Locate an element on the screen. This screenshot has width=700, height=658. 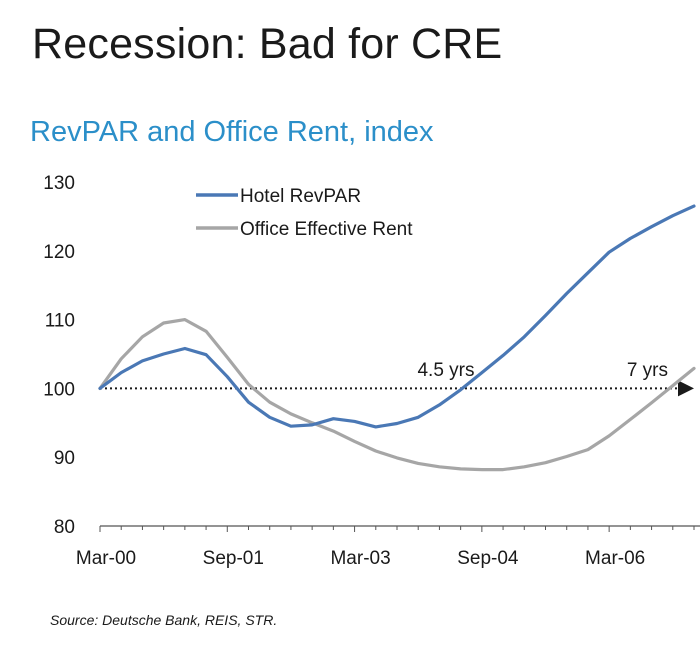
x-tick-label: Mar-06 is located at coordinates (615, 558).